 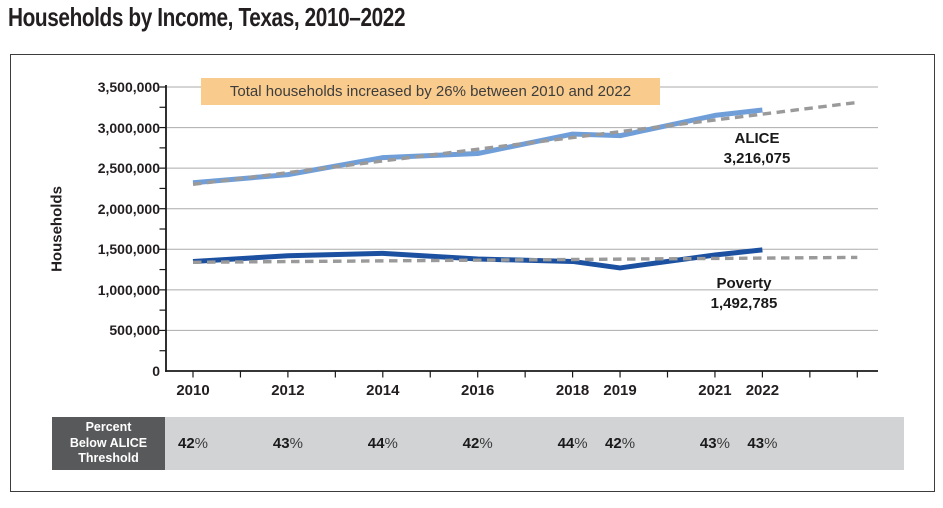 I want to click on poverty-series-label: Poverty 1,492,785, so click(x=744, y=294).